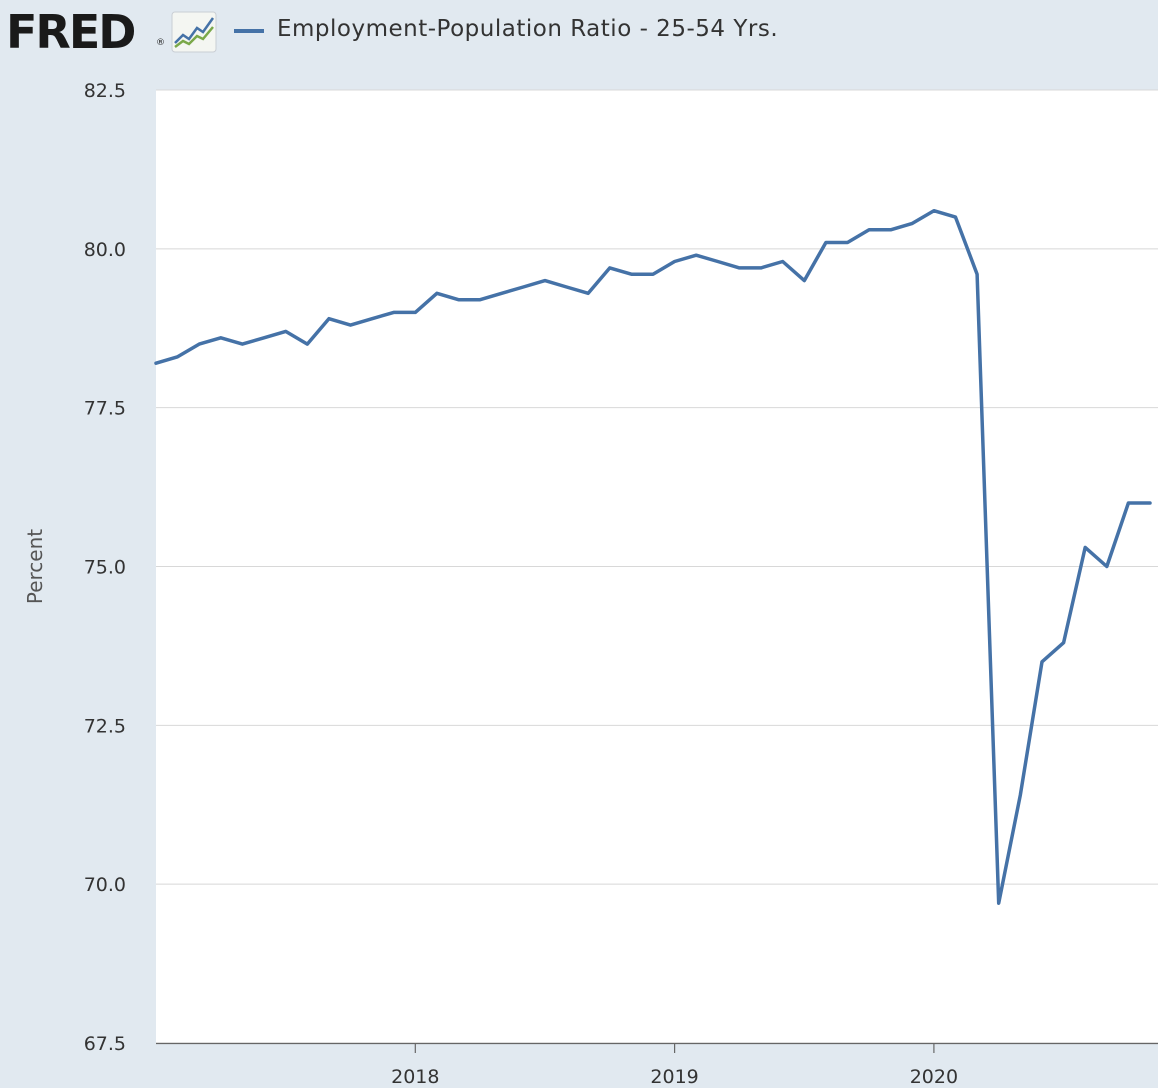  I want to click on x-tick-label: 2020, so click(934, 1077).